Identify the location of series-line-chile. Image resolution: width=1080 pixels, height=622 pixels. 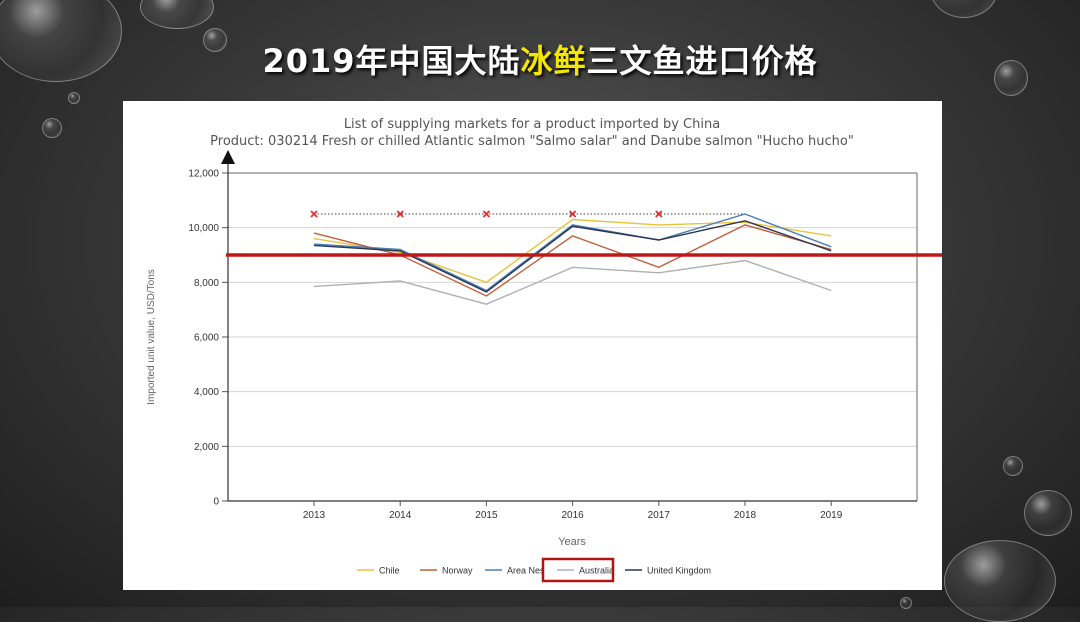
(572, 251).